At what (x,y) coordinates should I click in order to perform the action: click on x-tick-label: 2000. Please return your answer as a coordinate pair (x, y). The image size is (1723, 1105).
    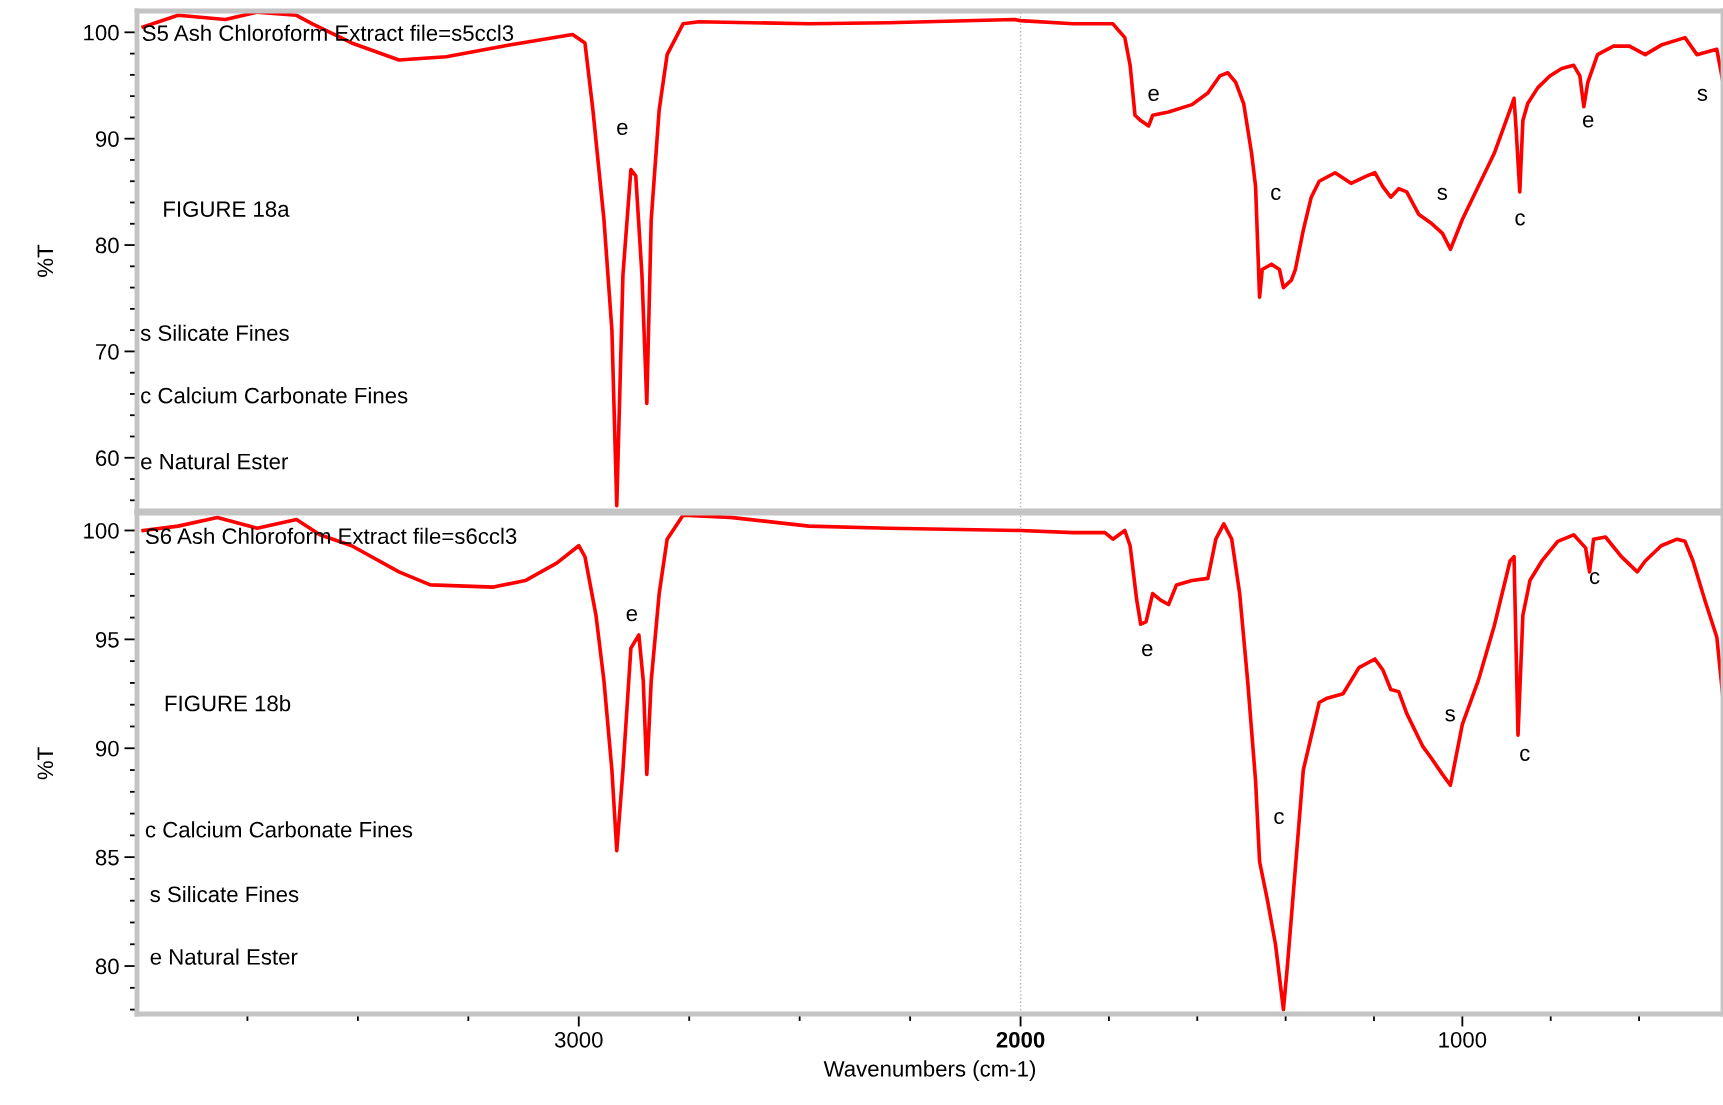
    Looking at the image, I should click on (1020, 1039).